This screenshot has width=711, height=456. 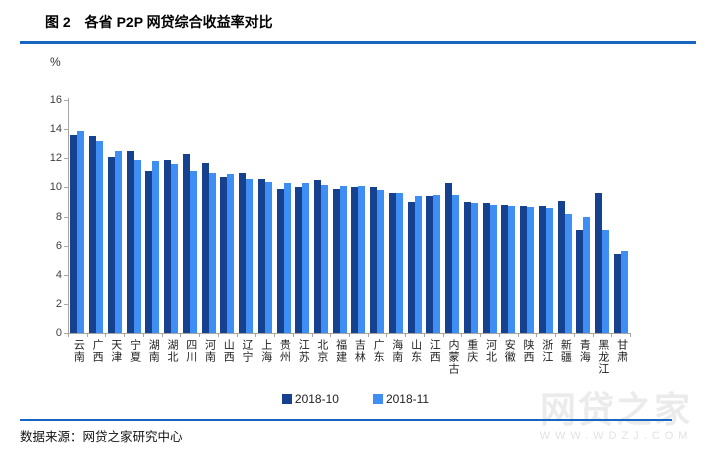 I want to click on x-category-label: 内蒙古, so click(x=453, y=357).